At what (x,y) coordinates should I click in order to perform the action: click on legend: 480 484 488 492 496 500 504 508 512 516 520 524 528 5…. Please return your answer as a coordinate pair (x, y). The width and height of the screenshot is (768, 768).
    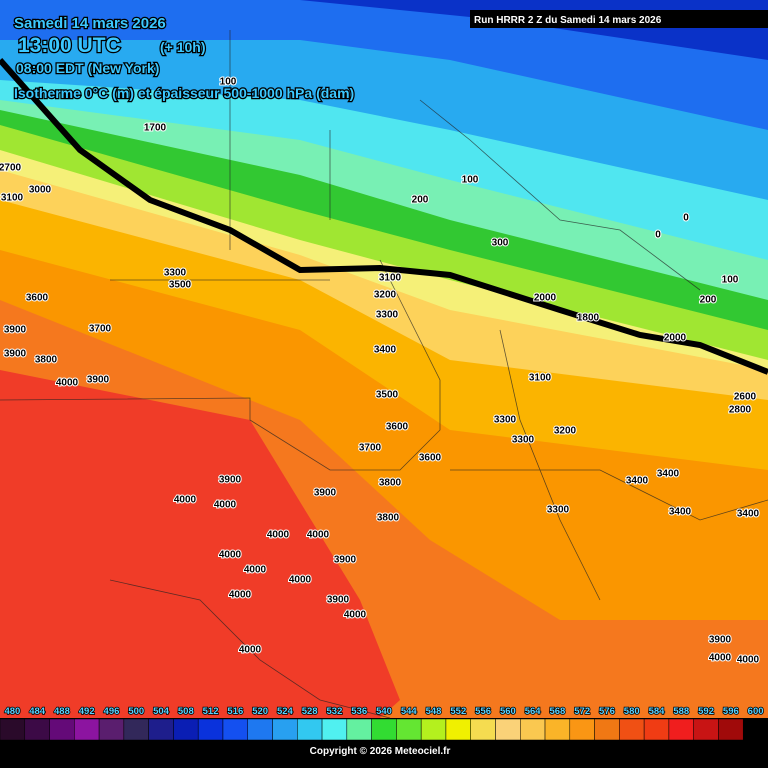
    Looking at the image, I should click on (384, 723).